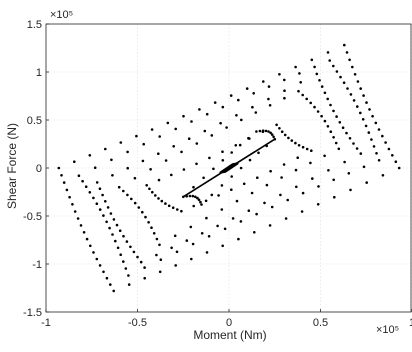 This screenshot has height=352, width=412. Describe the element at coordinates (32, 217) in the screenshot. I see `y-tick-label: -0.5` at that location.